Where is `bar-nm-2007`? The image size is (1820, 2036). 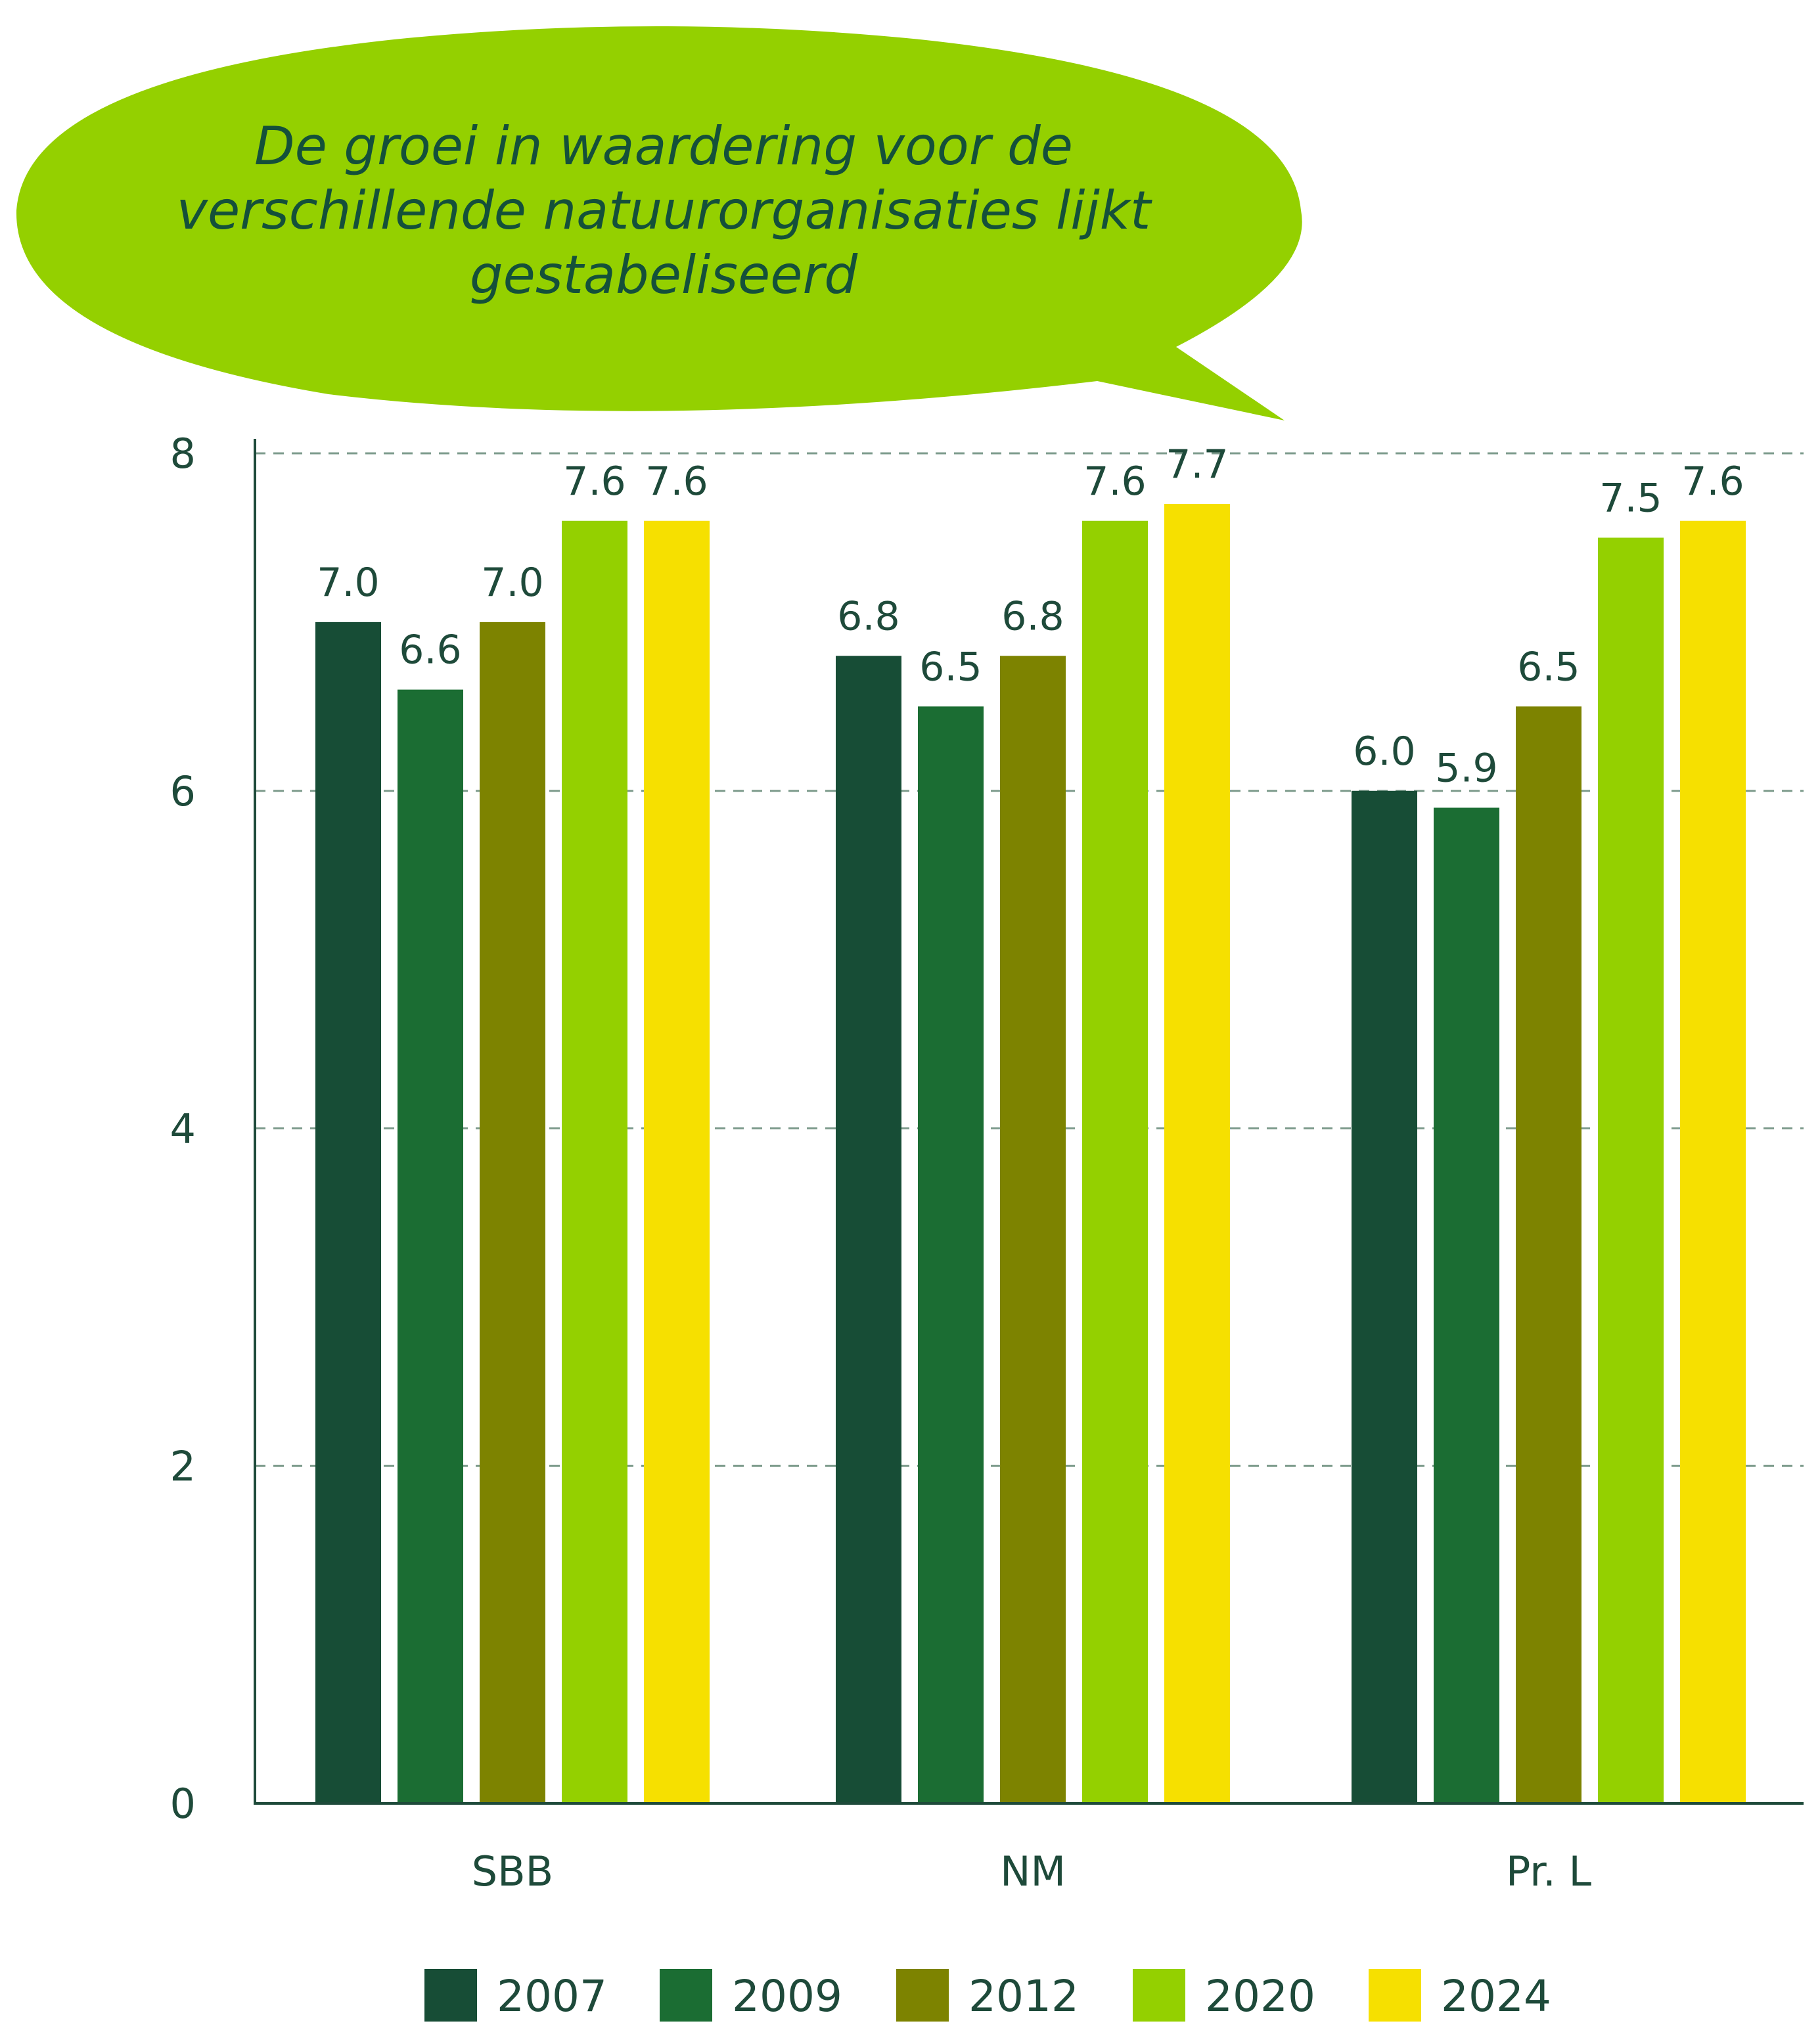
bar-nm-2007 is located at coordinates (868, 1229).